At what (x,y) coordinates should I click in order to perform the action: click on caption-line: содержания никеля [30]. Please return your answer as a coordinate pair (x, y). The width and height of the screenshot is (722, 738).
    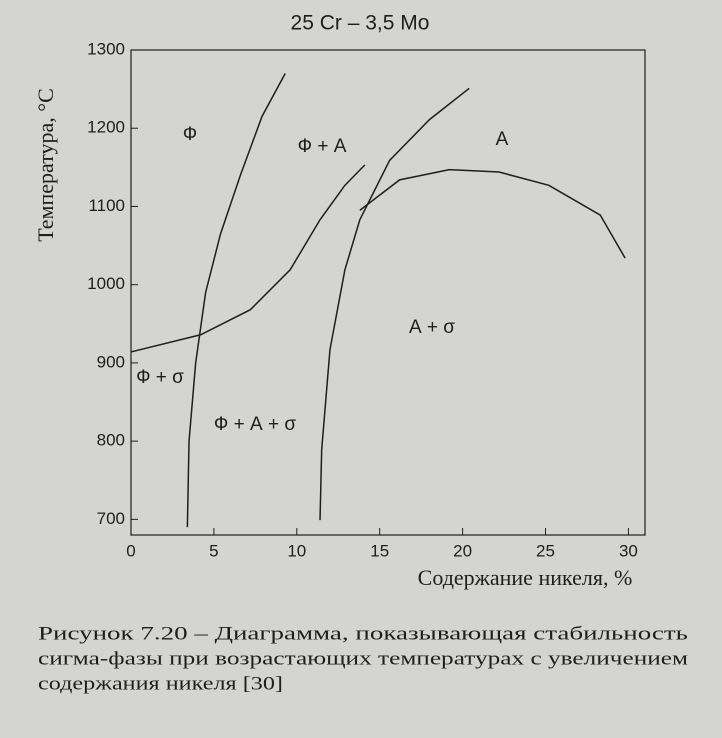
    Looking at the image, I should click on (160, 684).